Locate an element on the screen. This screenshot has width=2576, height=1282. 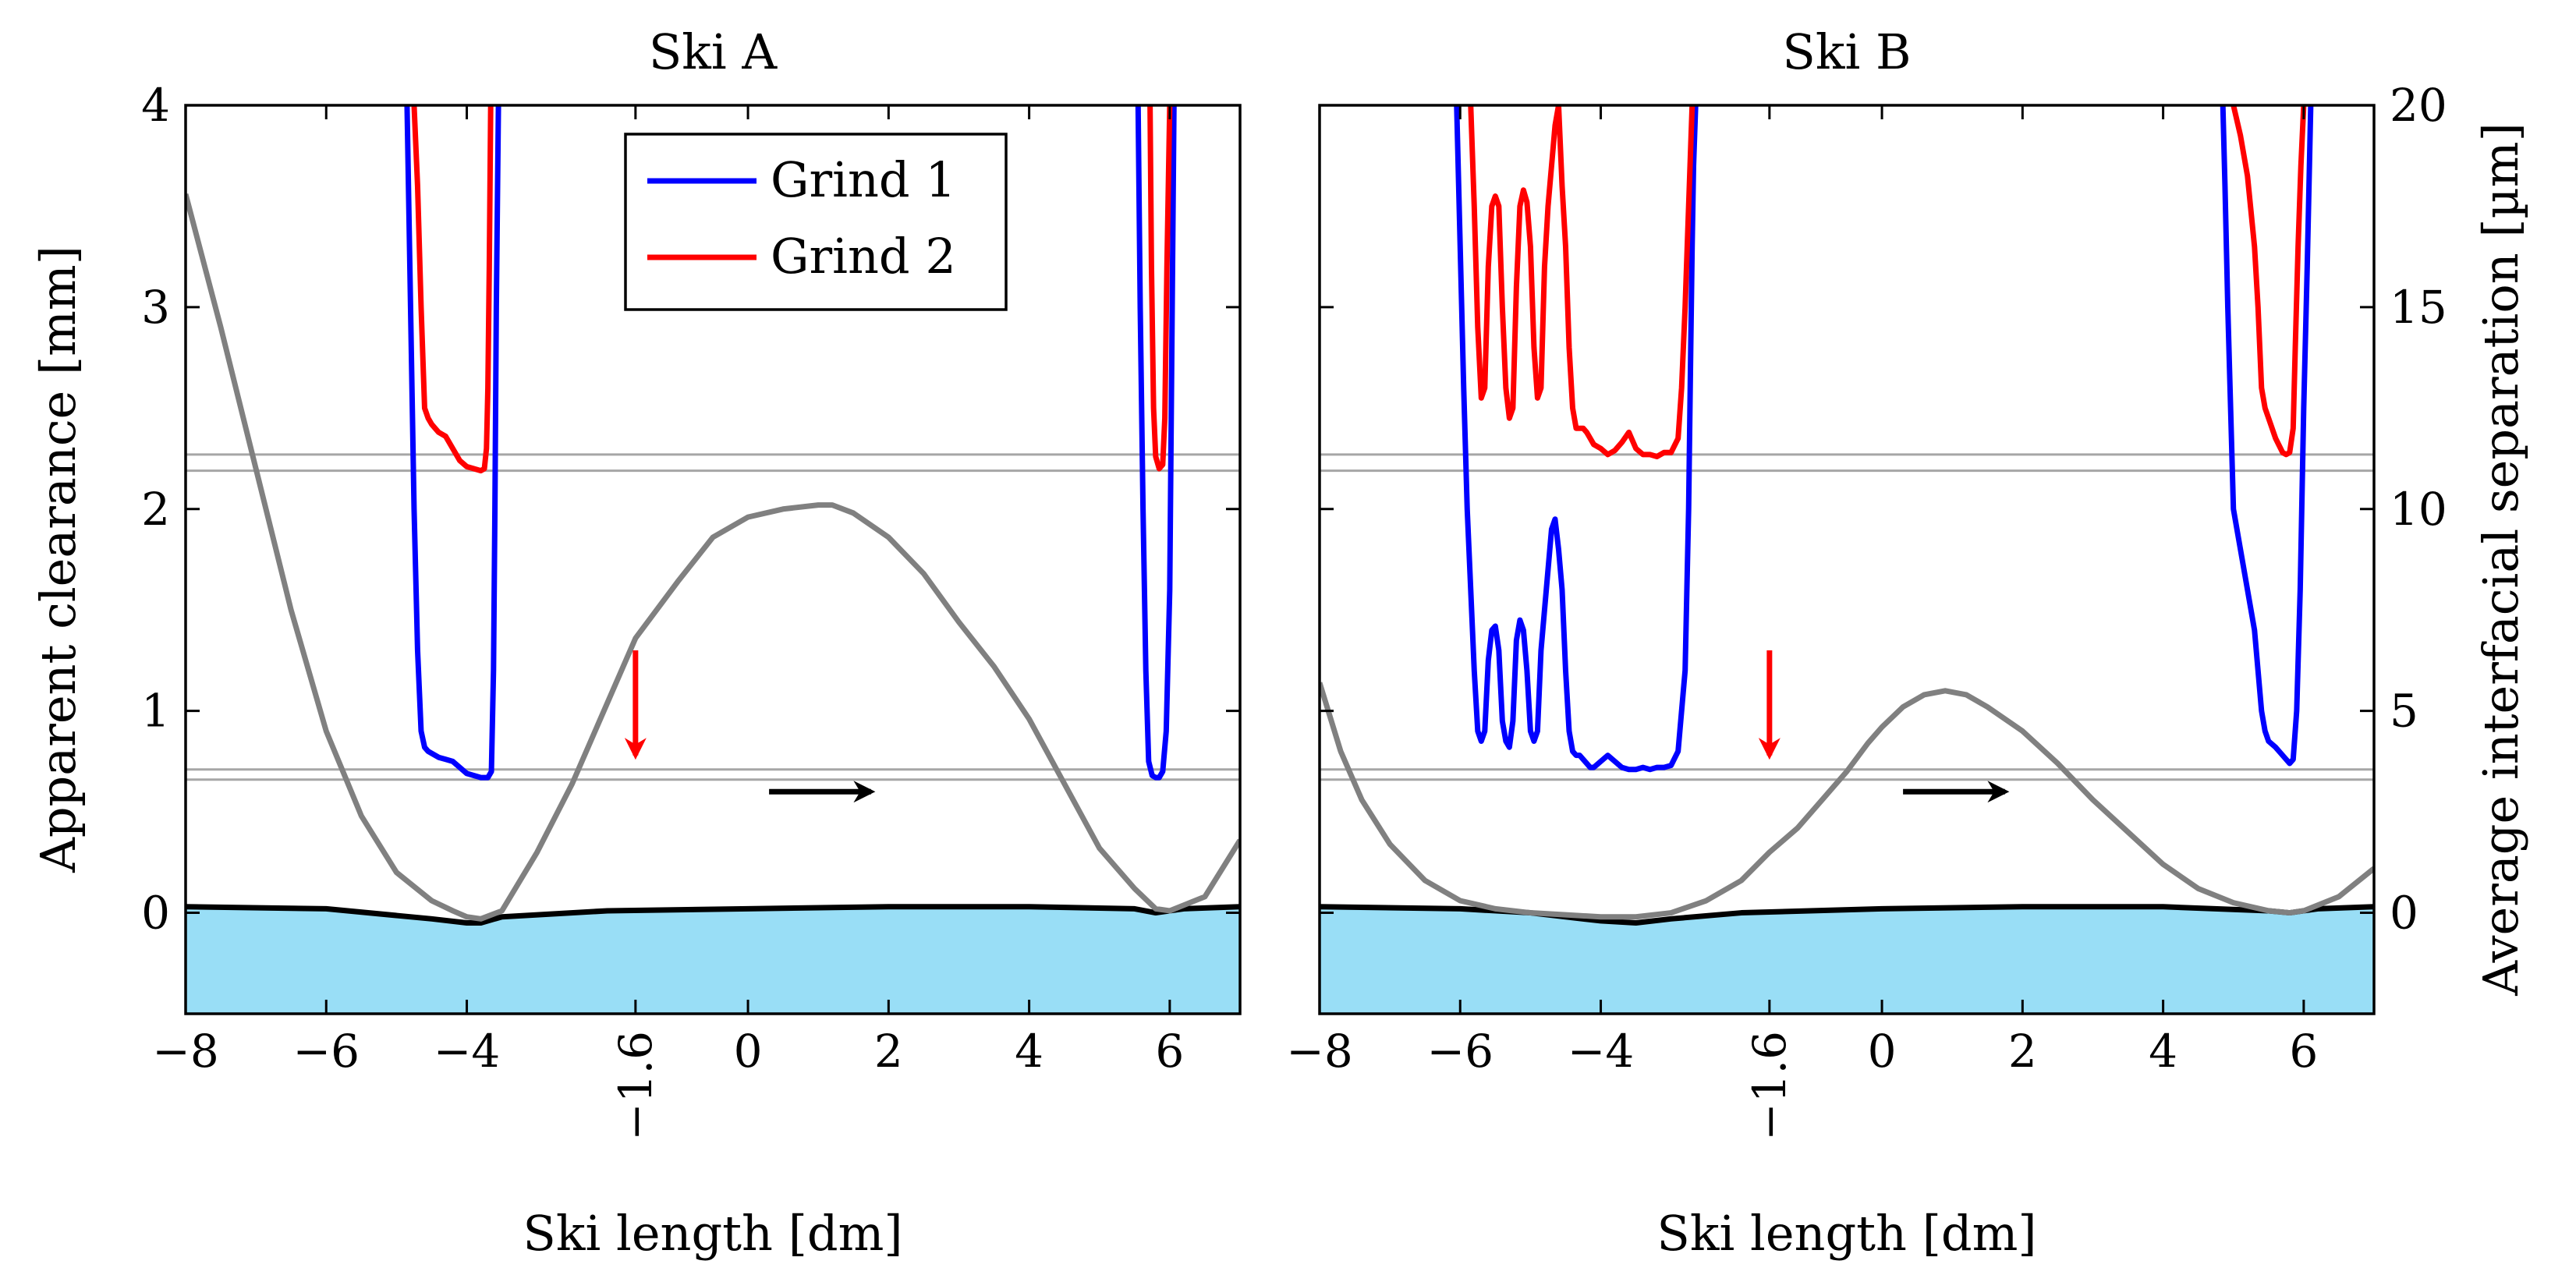
legend: Grind 1 Grind 2 is located at coordinates (816, 222).